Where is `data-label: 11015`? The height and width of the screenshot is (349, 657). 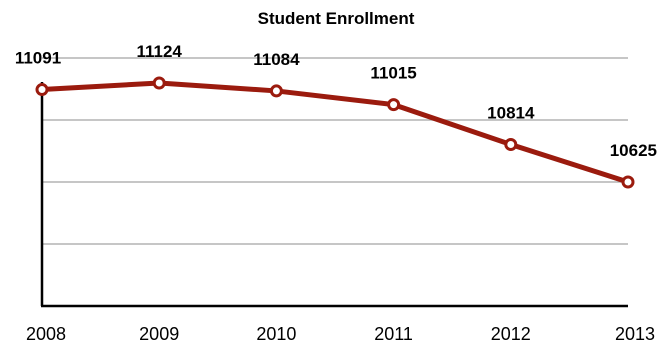
data-label: 11015 is located at coordinates (393, 73).